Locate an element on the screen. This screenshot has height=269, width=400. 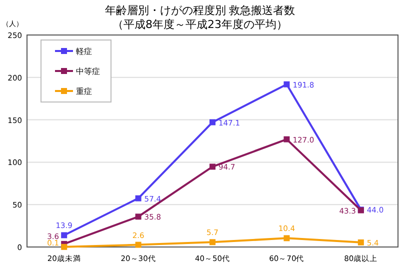
legend-label: 重症 is located at coordinates (84, 91).